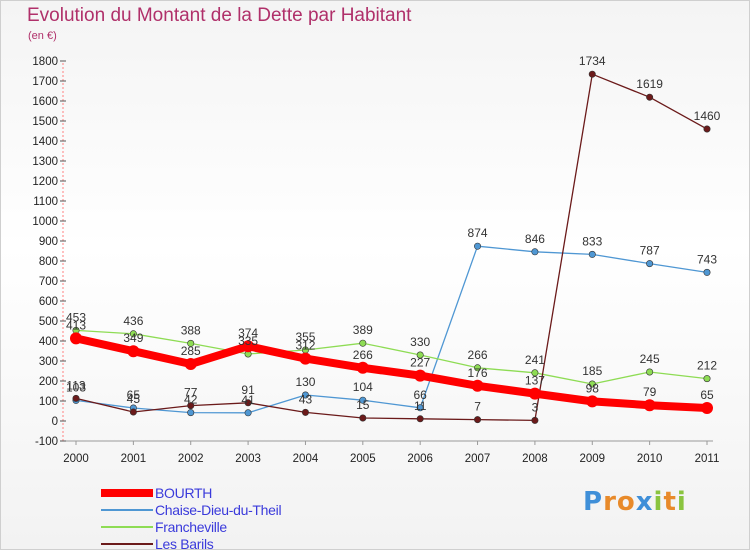 This screenshot has height=550, width=750. What do you see at coordinates (707, 116) in the screenshot?
I see `data-label: 1460` at bounding box center [707, 116].